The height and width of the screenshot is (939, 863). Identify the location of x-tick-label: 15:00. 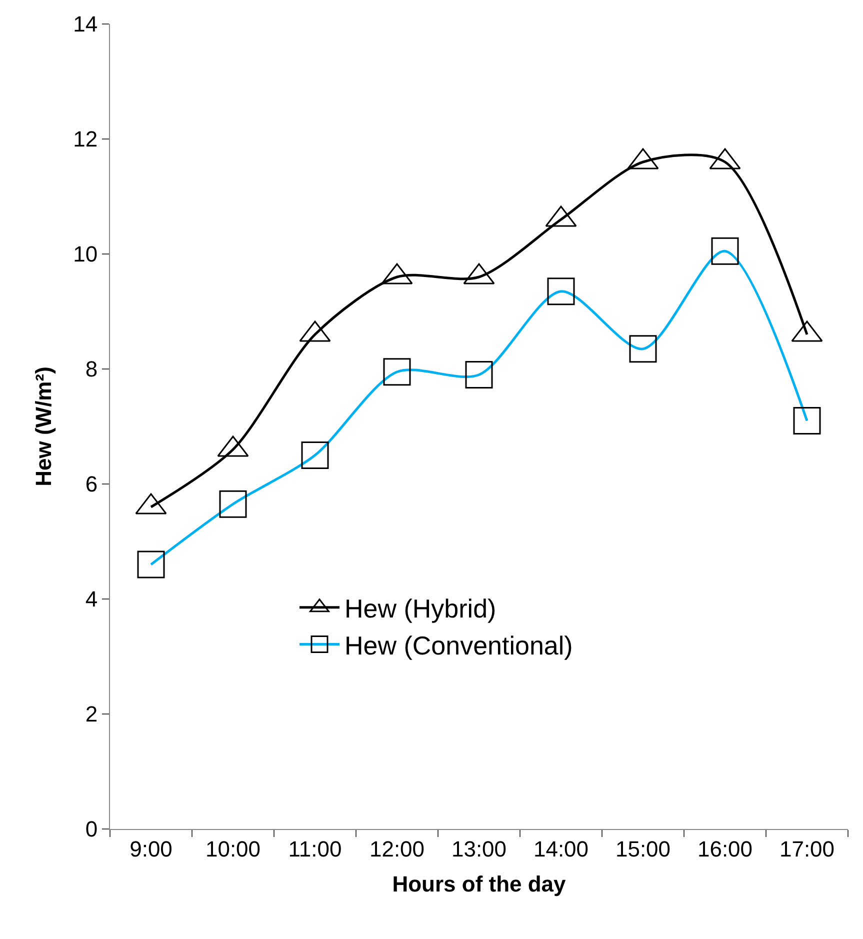
(643, 849).